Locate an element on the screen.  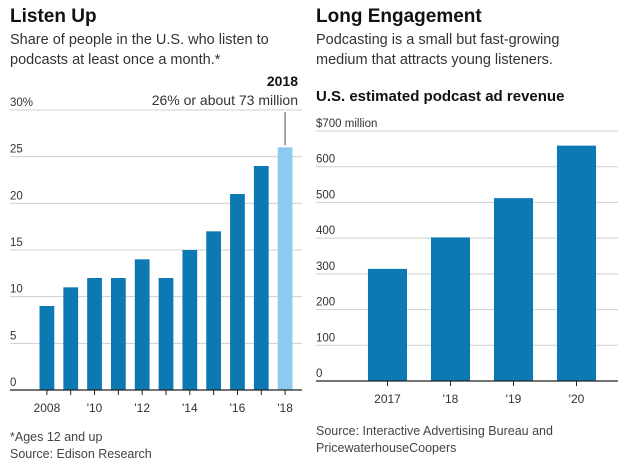
listen-up-y-tick-label: 25 is located at coordinates (16, 150).